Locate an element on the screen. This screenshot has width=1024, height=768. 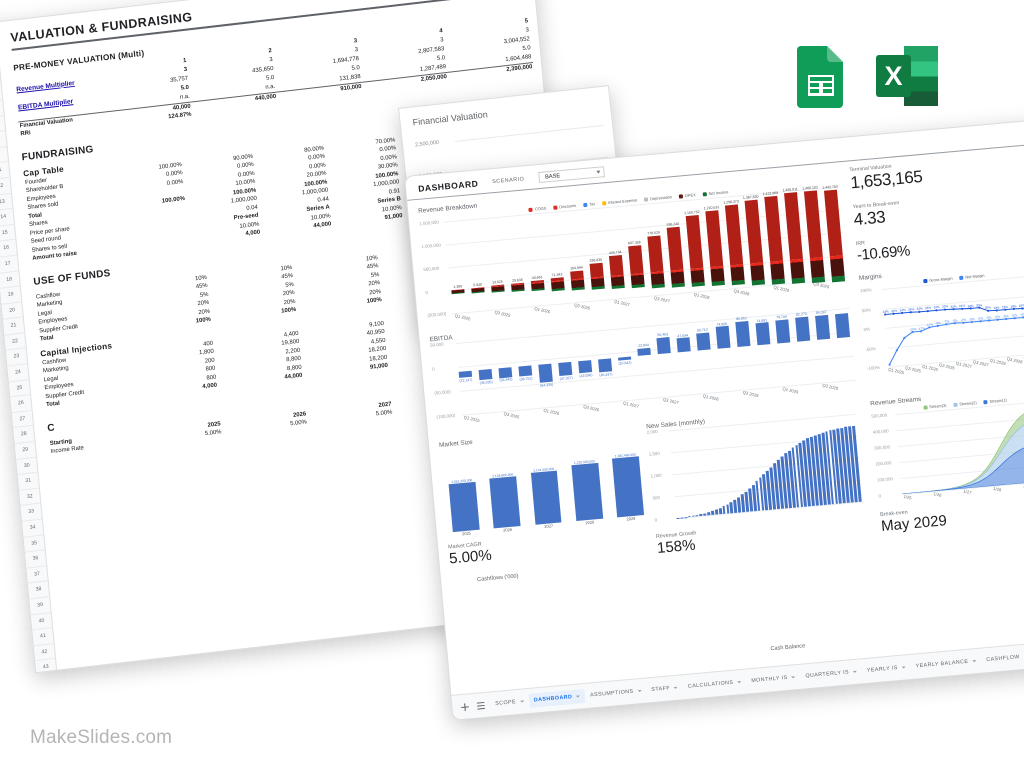
tab-cashflow: CASHFLOW is located at coordinates (1002, 658).